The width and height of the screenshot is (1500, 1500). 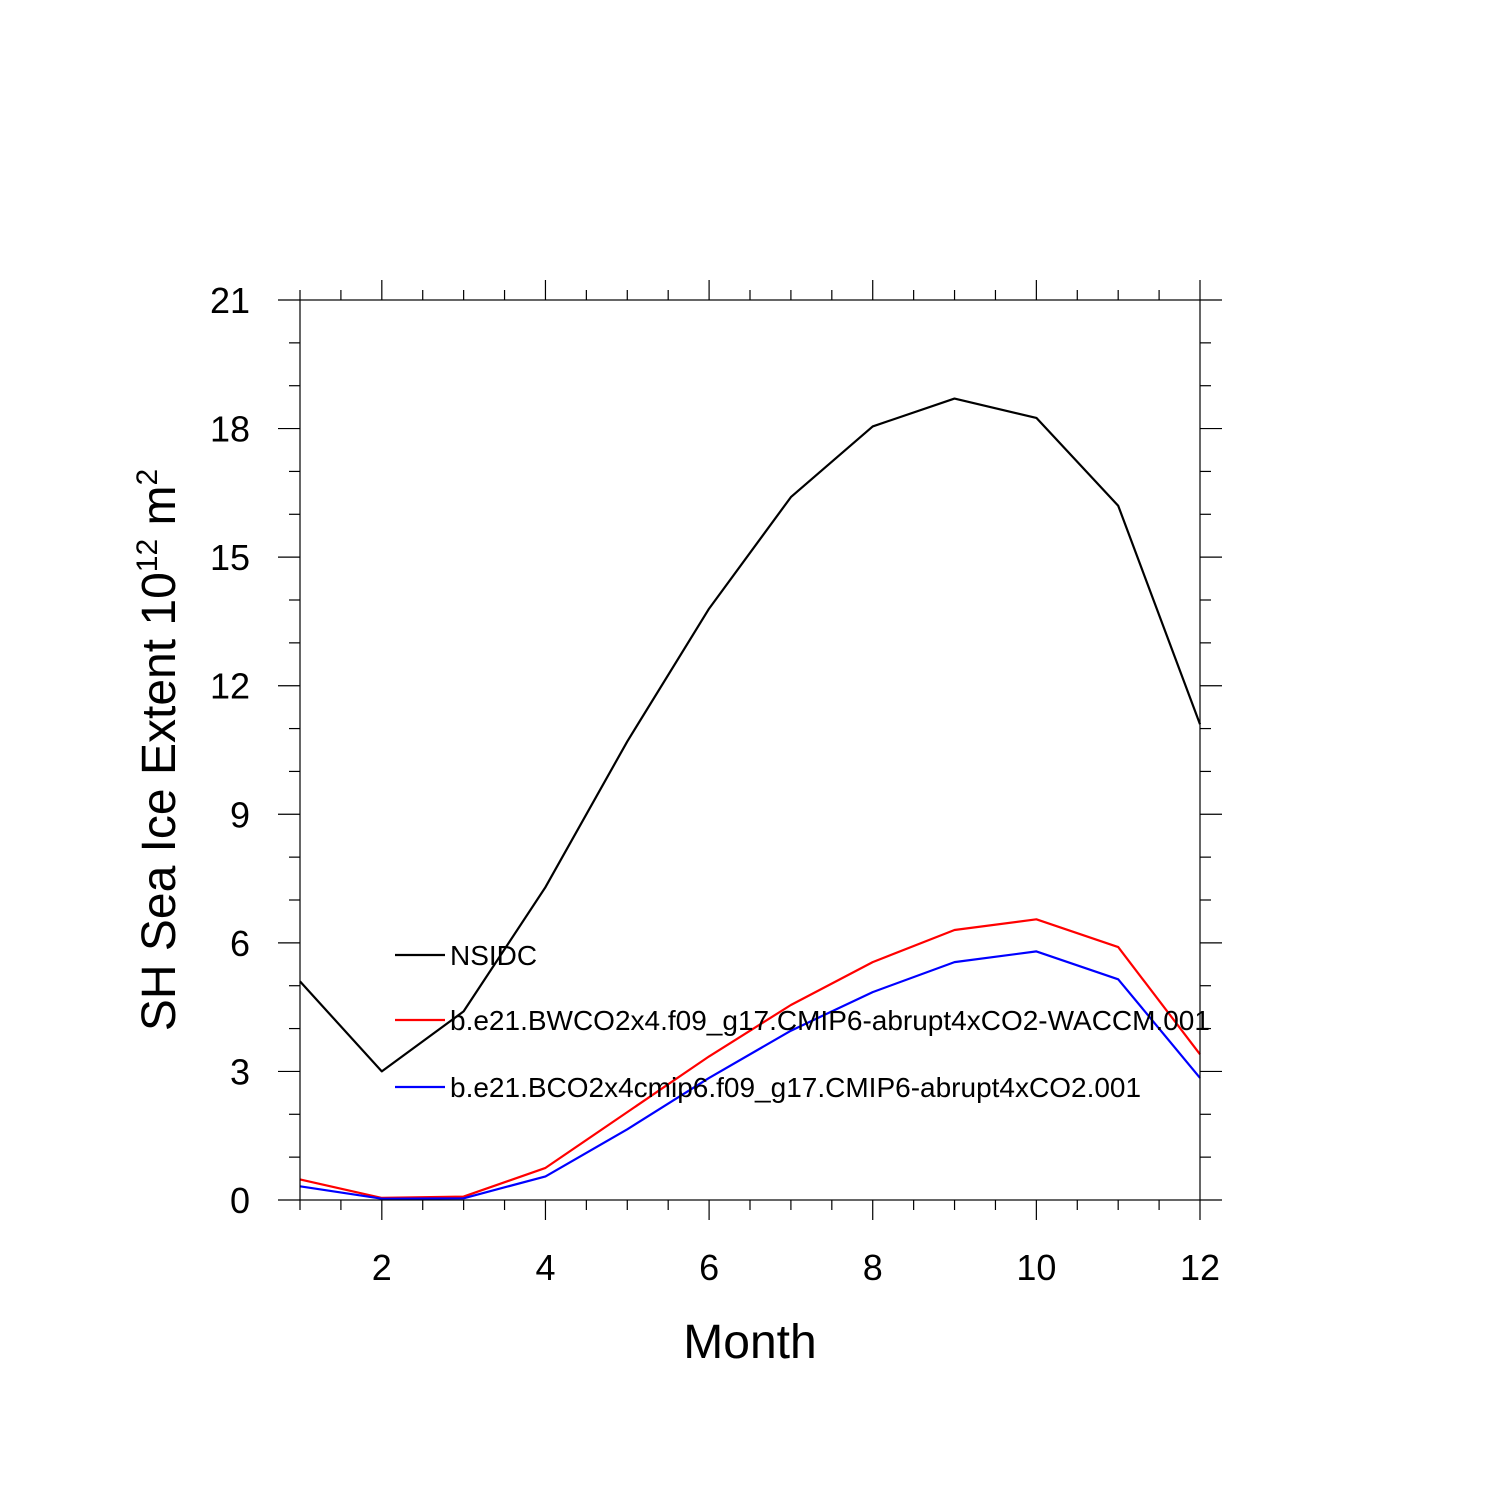 I want to click on y-axis-title-unit: m, so click(x=159, y=512).